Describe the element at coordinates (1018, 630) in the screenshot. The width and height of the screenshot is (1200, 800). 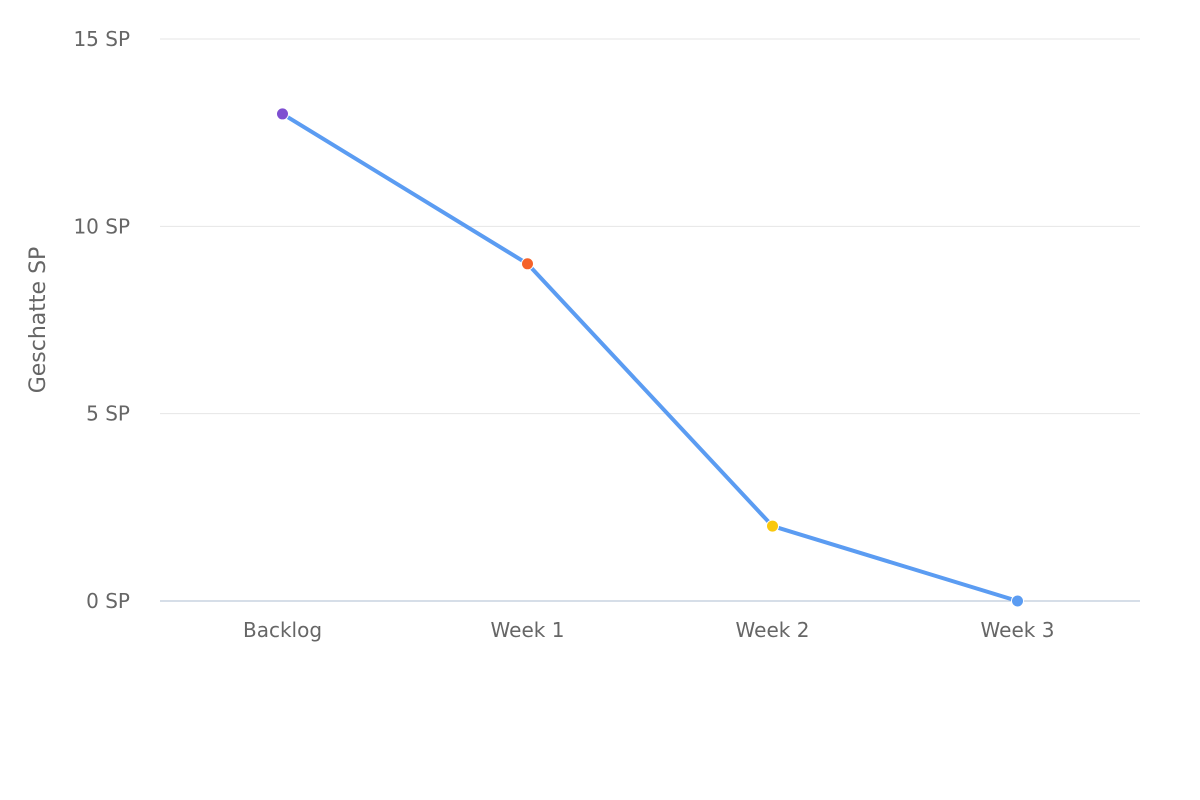
I see `x-tick-label: Week 3` at that location.